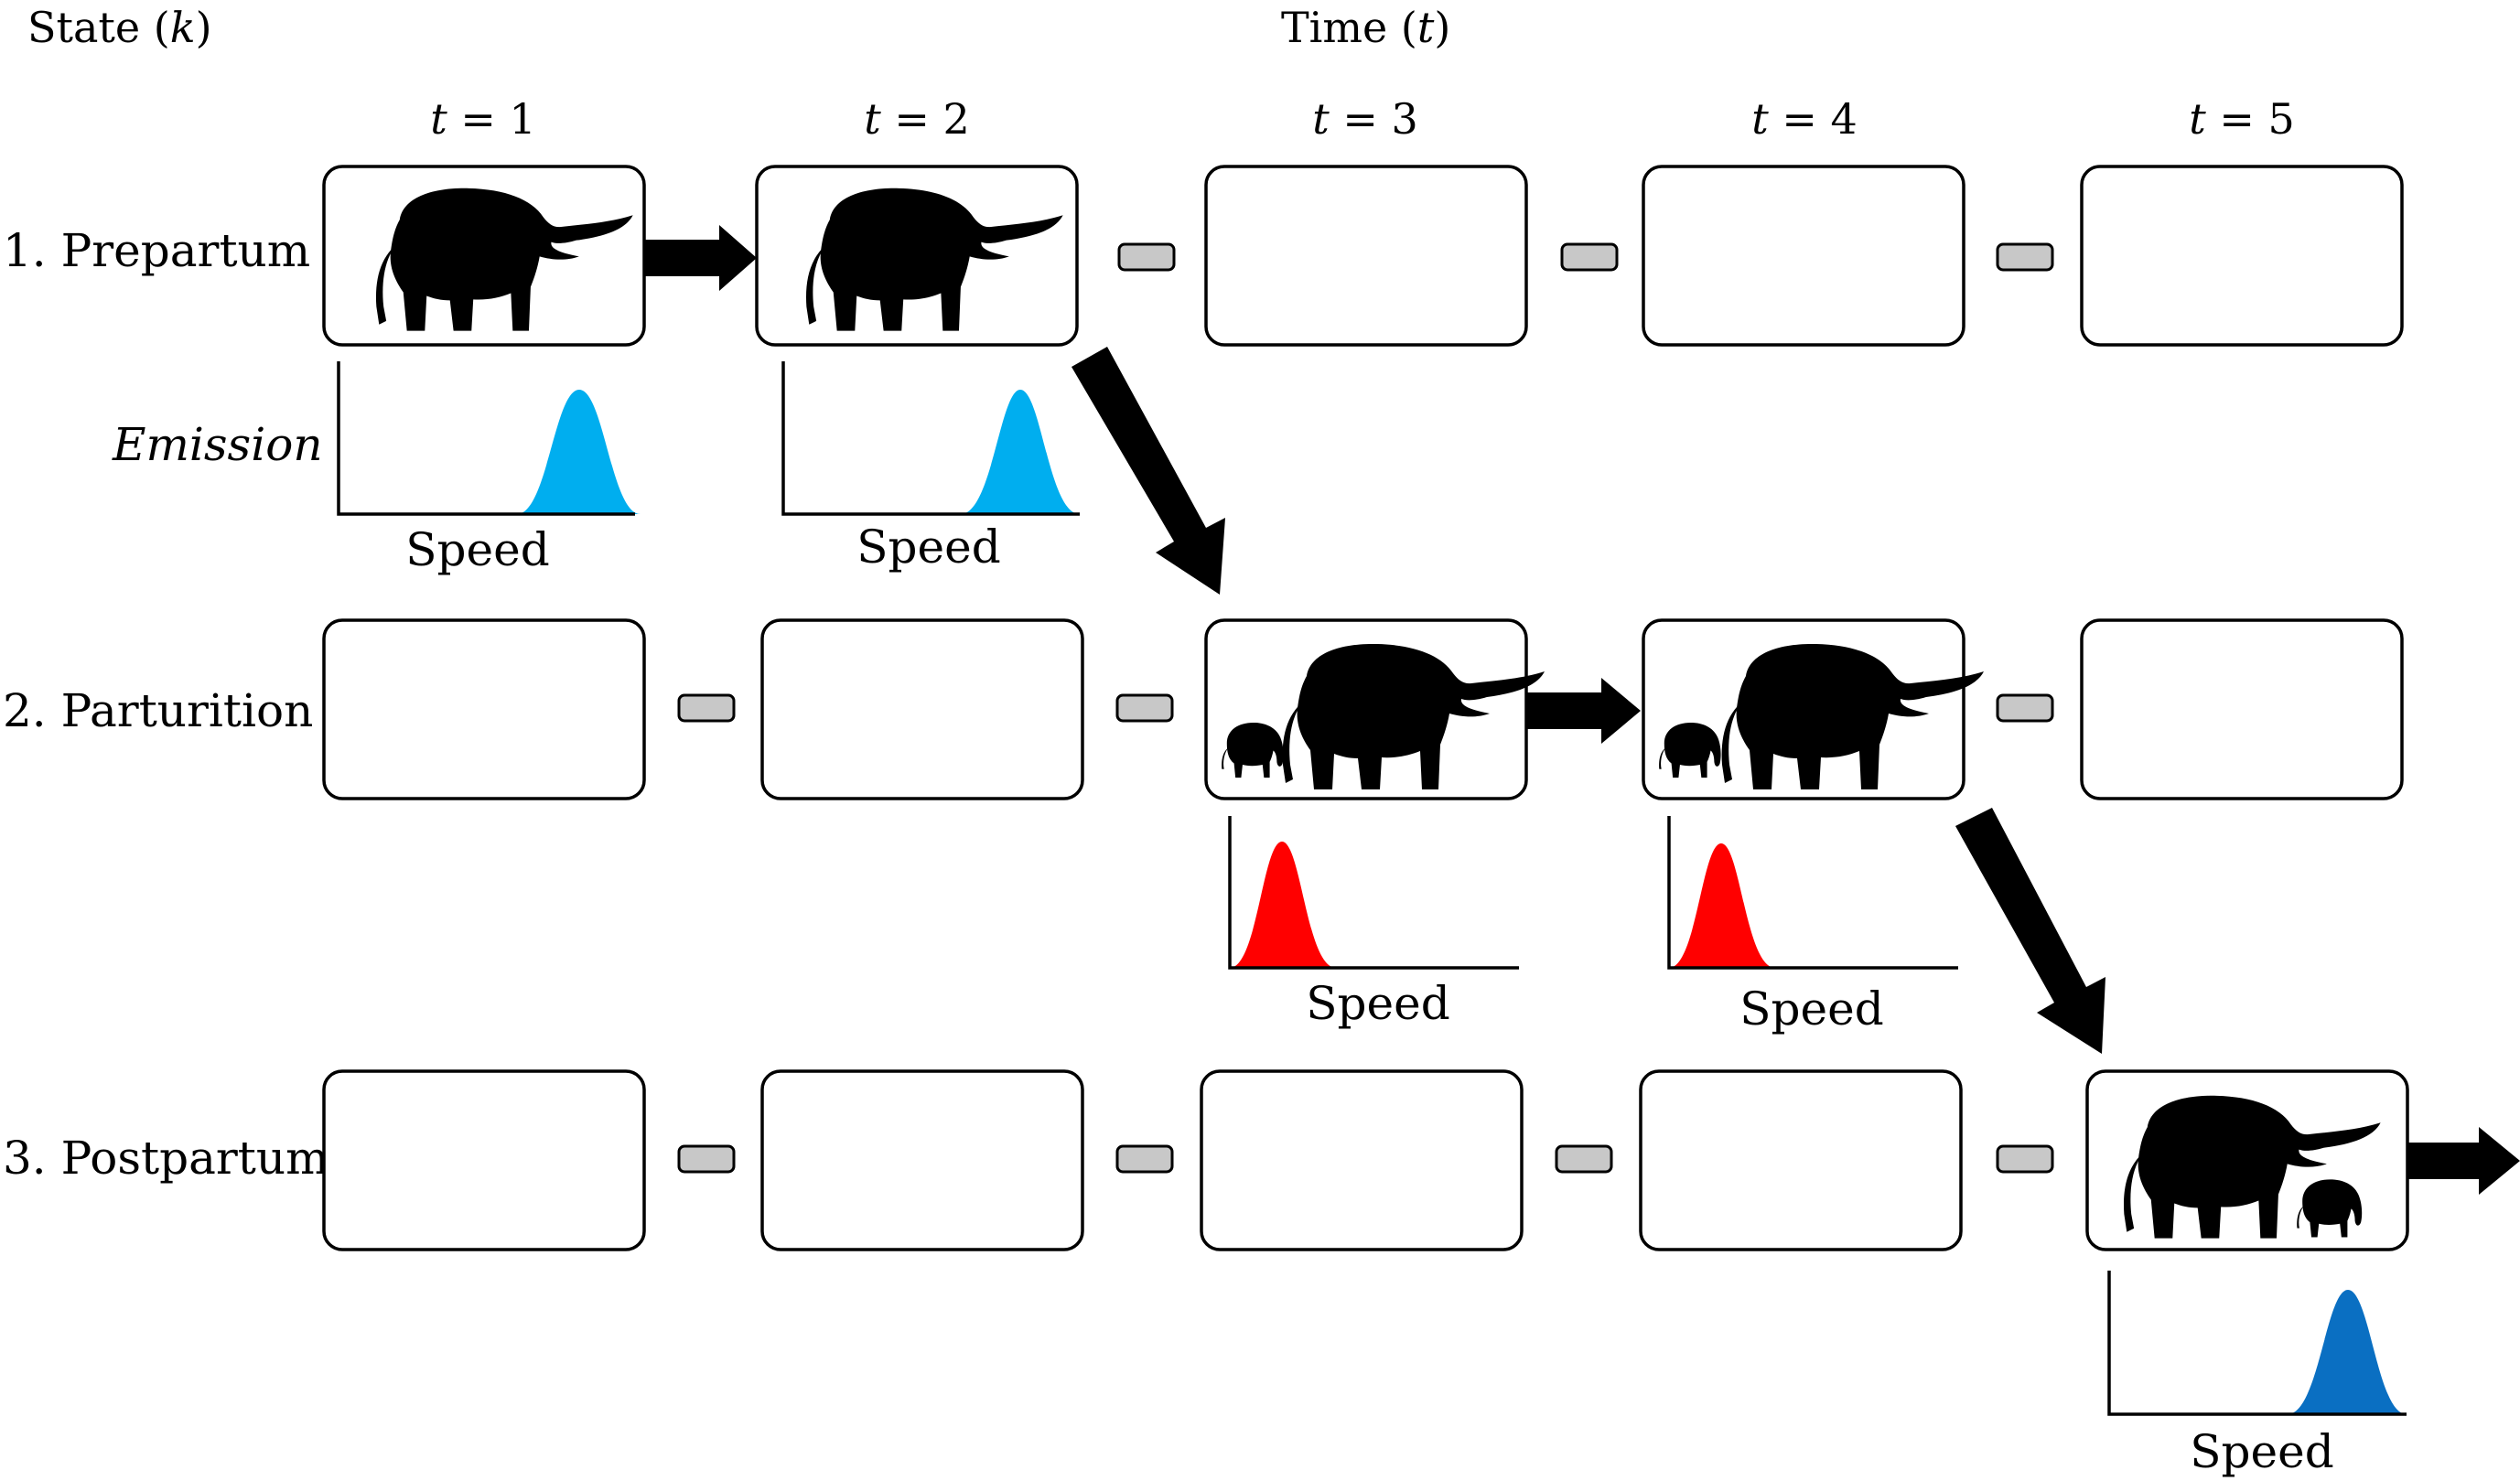  What do you see at coordinates (2347, 1352) in the screenshot?
I see `emission-curve-postpartum` at bounding box center [2347, 1352].